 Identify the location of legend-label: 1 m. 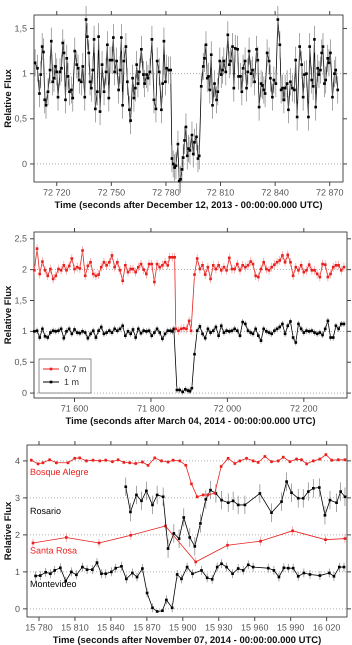
(72, 382).